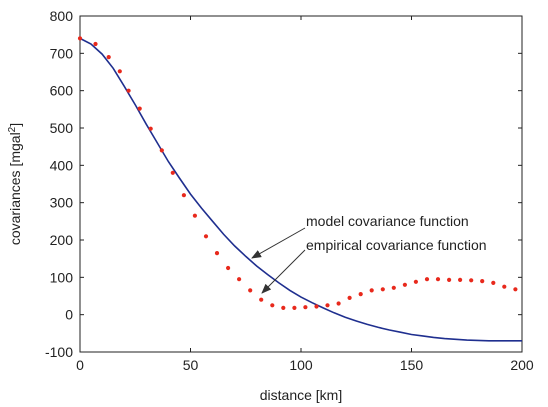 This screenshot has height=407, width=548. What do you see at coordinates (522, 365) in the screenshot?
I see `x-tick-label: 200` at bounding box center [522, 365].